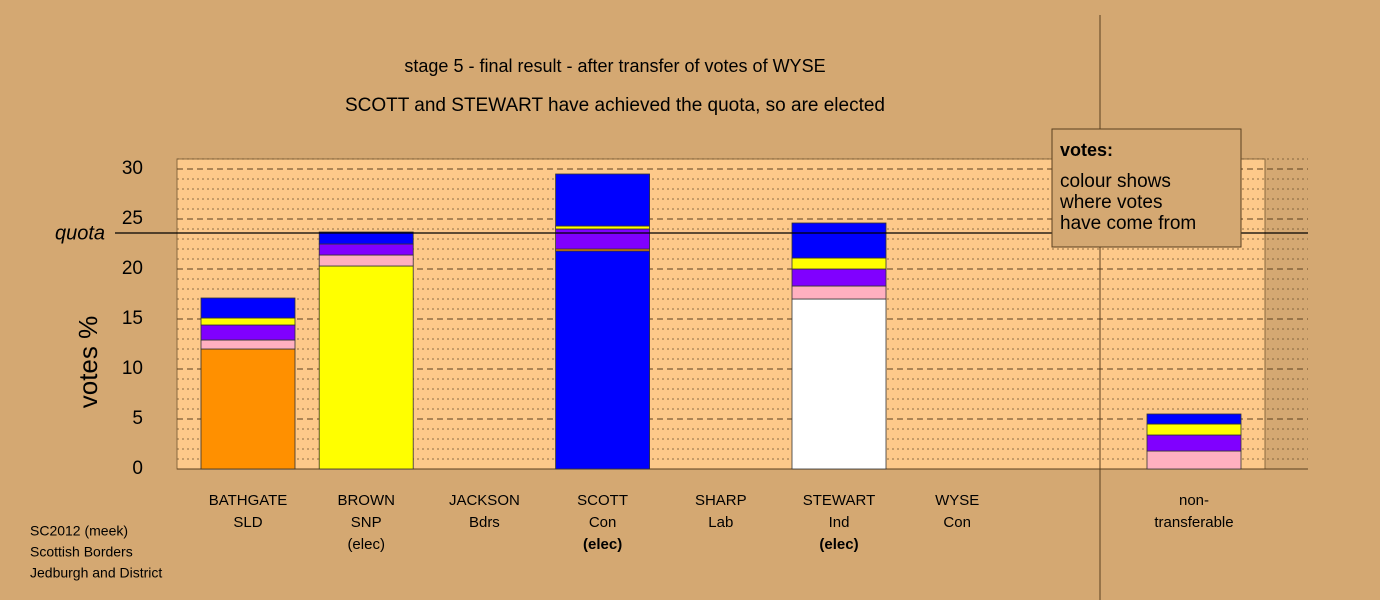 The width and height of the screenshot is (1380, 600). What do you see at coordinates (137, 468) in the screenshot?
I see `y-tick-label: 0` at bounding box center [137, 468].